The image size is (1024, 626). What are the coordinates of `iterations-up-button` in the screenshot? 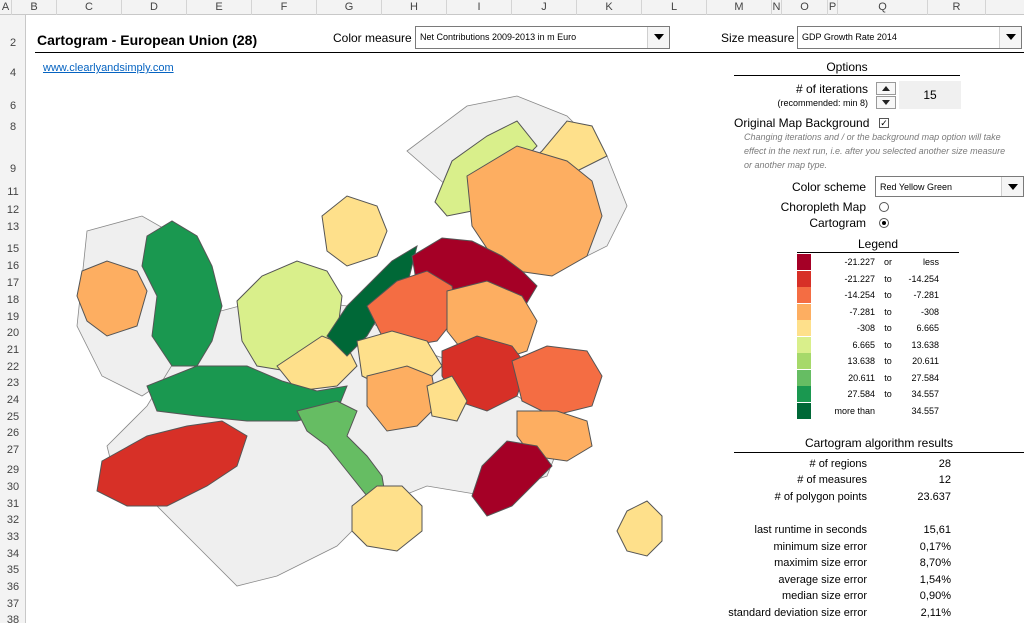 It's located at (886, 88).